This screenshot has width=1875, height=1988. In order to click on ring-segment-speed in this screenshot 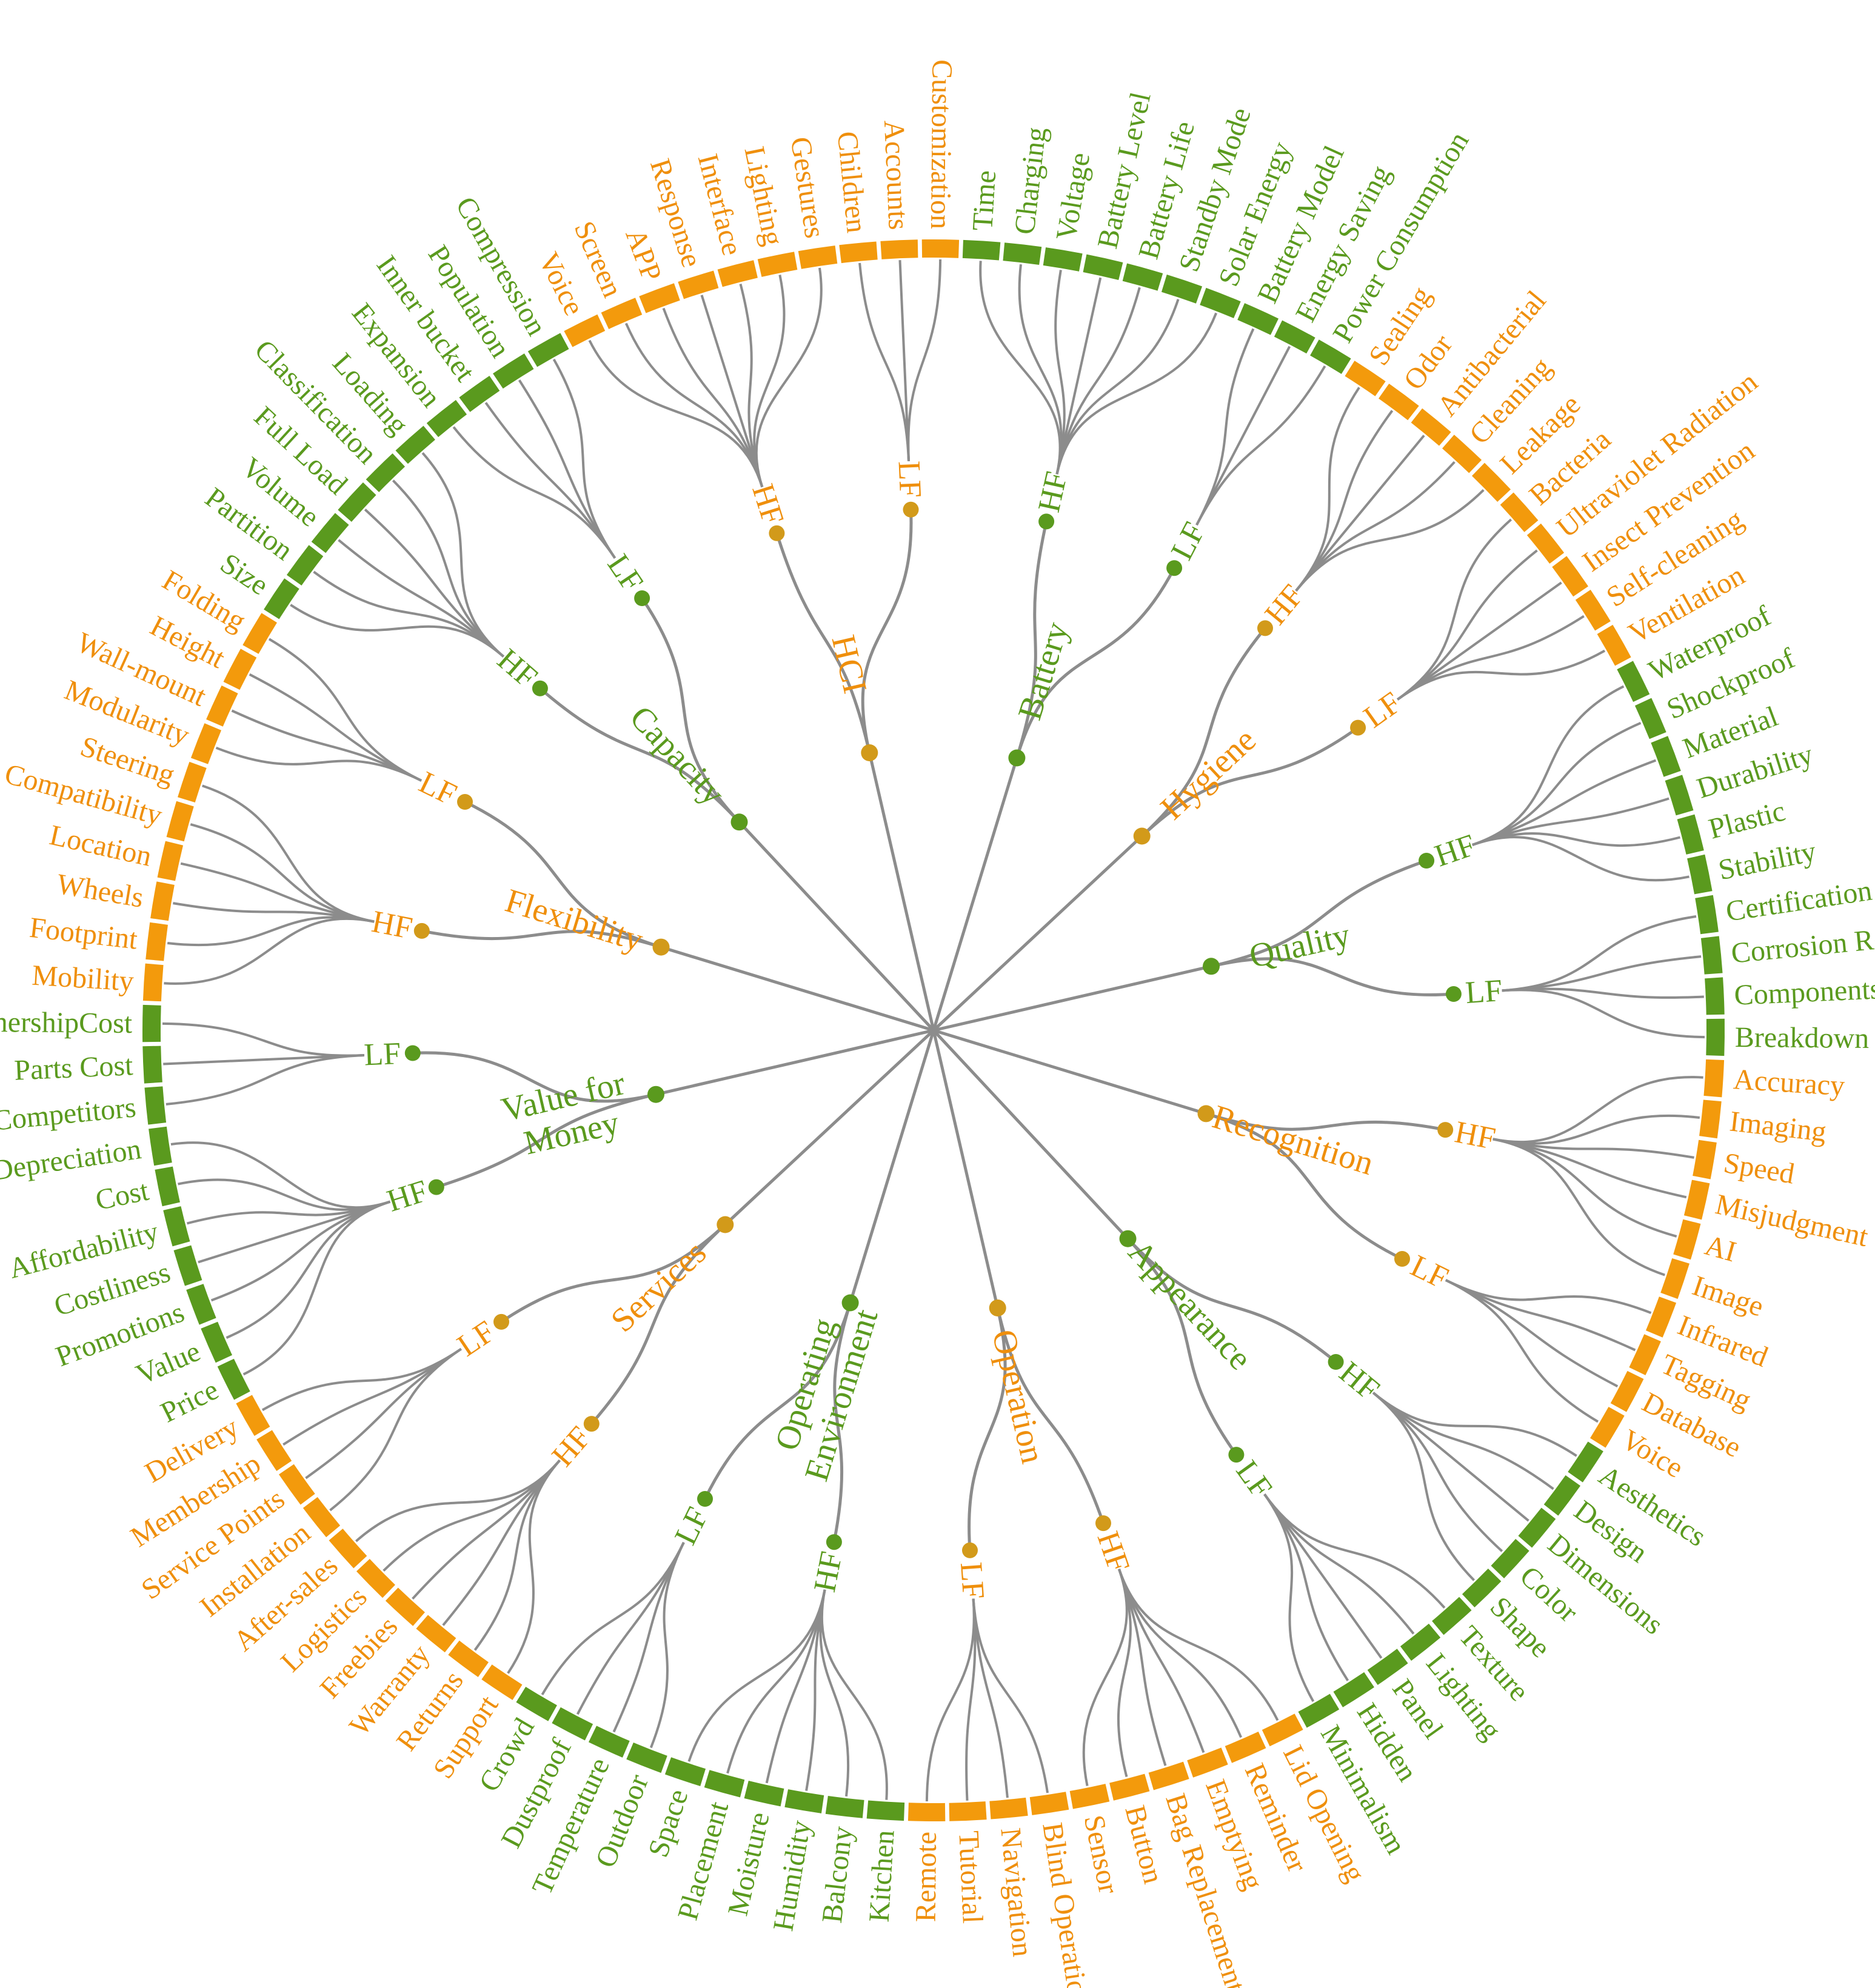, I will do `click(1705, 1159)`.